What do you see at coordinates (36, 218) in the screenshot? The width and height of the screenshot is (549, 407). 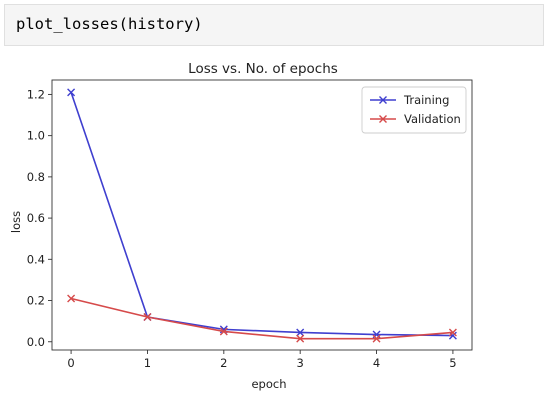 I see `y-tick-label: 0.6` at bounding box center [36, 218].